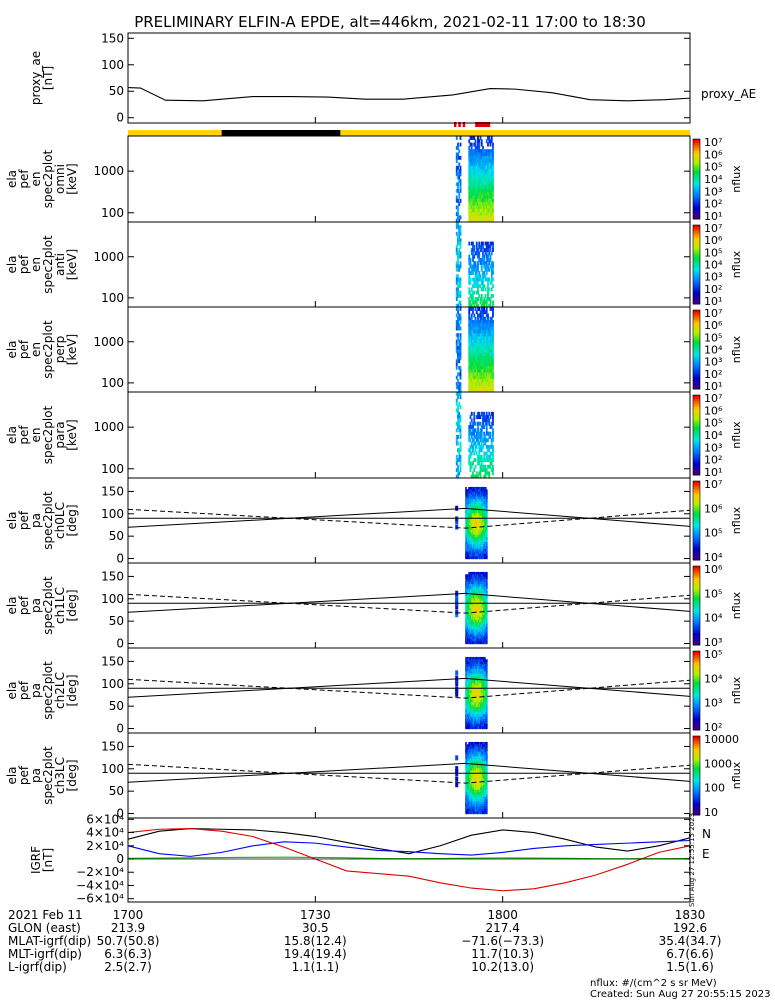 This screenshot has height=1000, width=775. Describe the element at coordinates (474, 264) in the screenshot. I see `spectrogram-cells` at that location.